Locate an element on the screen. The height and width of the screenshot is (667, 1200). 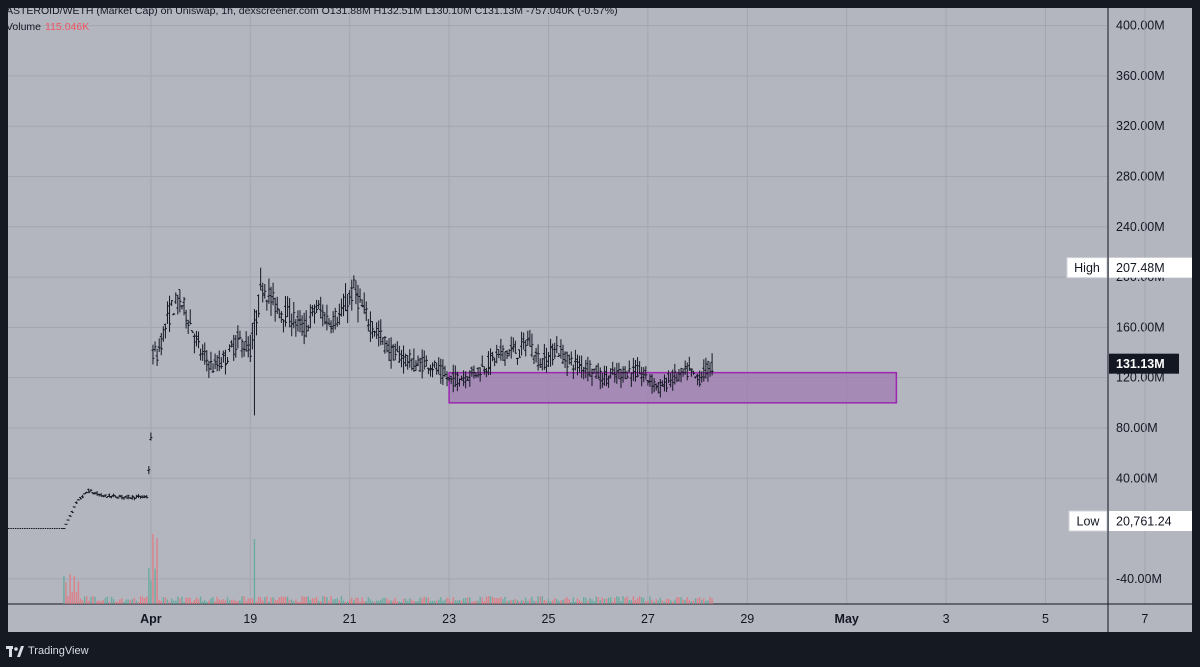
last-price-box is located at coordinates (1144, 363).